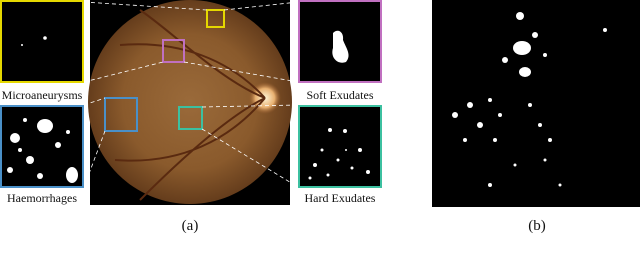 This screenshot has width=640, height=257. I want to click on inset-microaneurysms, so click(42, 41).